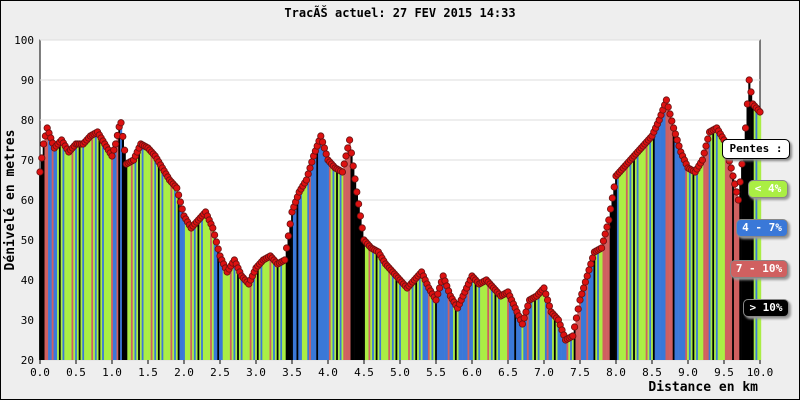 The height and width of the screenshot is (400, 800). What do you see at coordinates (762, 228) in the screenshot?
I see `legend-item: 4 - 7%` at bounding box center [762, 228].